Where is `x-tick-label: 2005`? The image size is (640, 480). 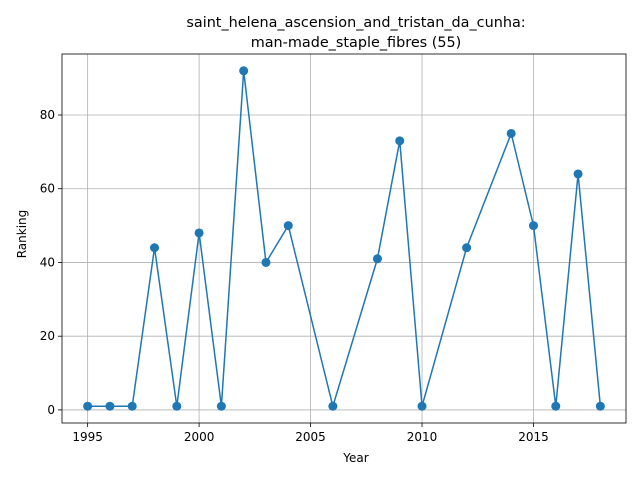 x-tick-label: 2005 is located at coordinates (310, 437).